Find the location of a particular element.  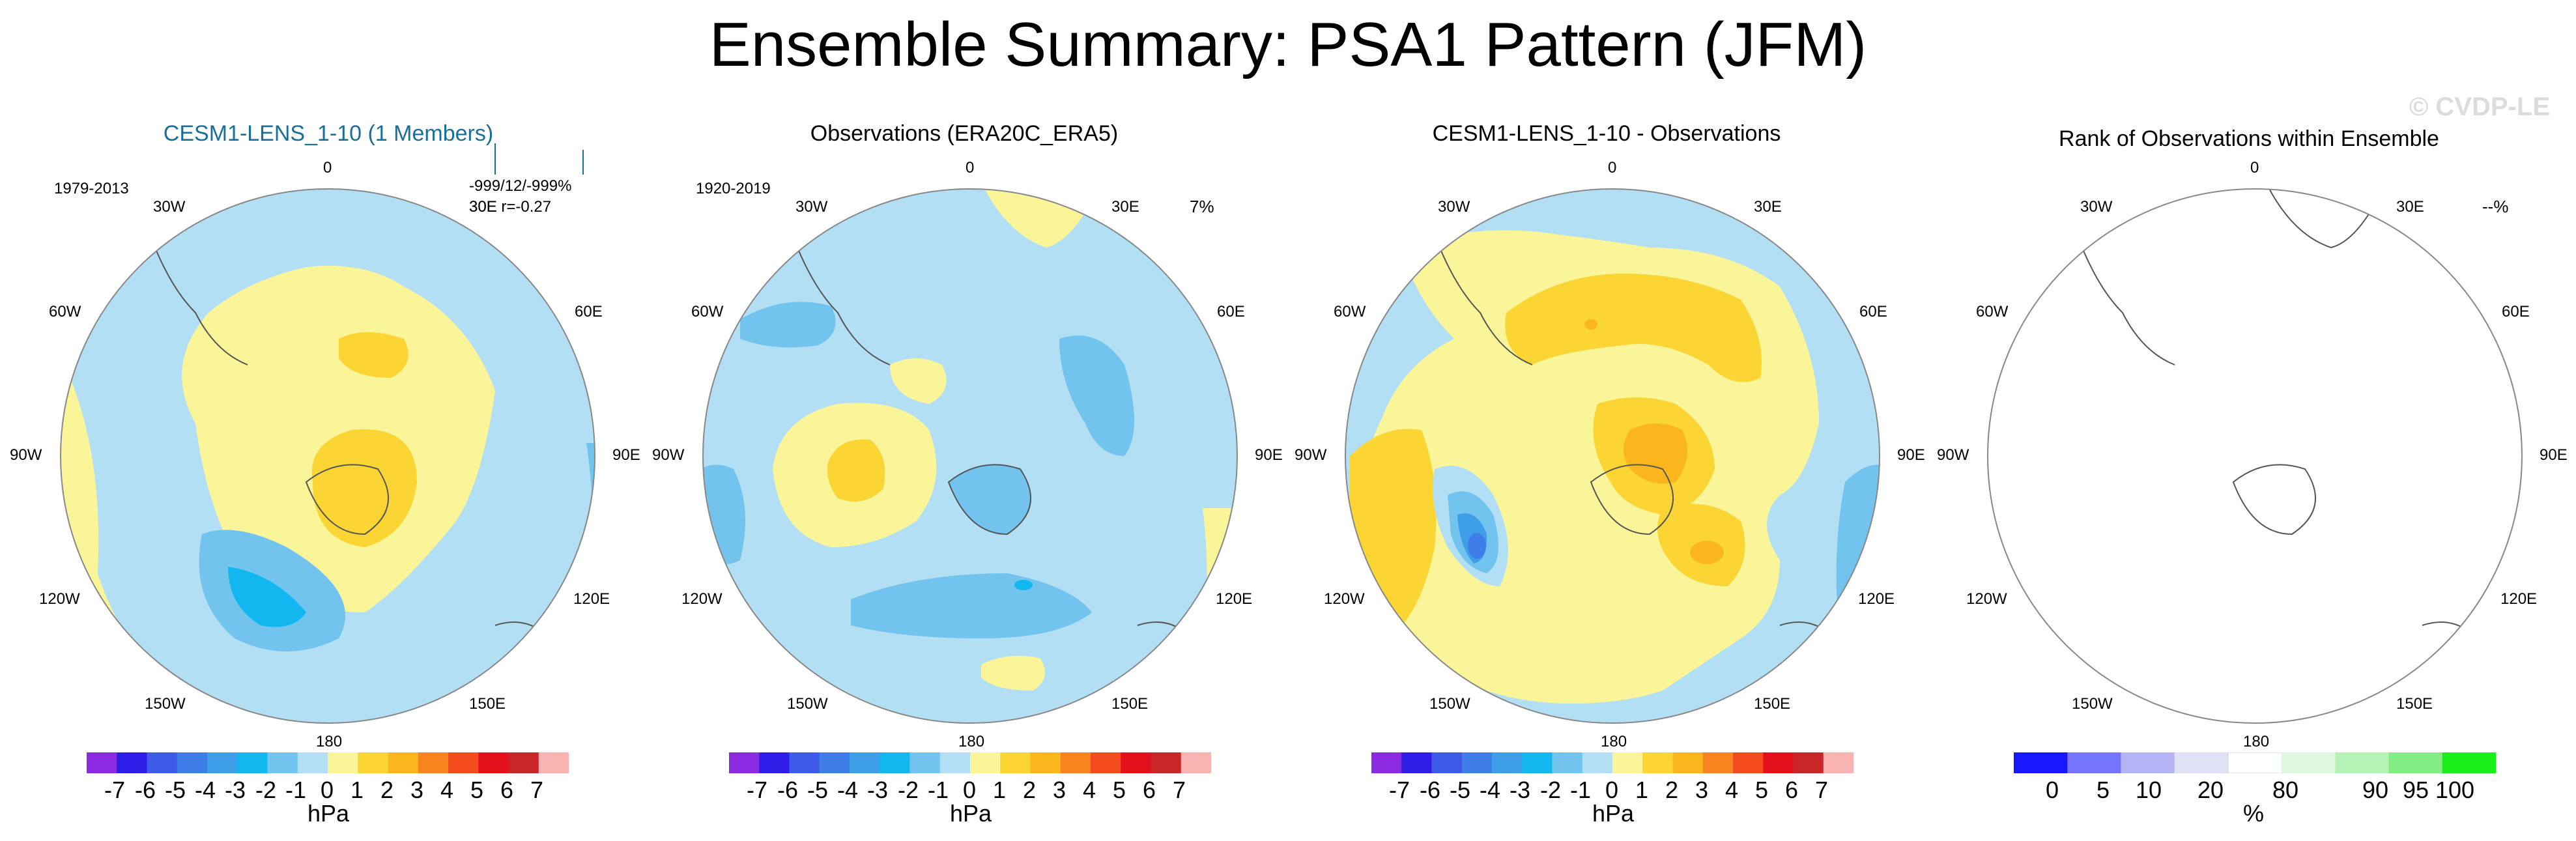

colorbar-tick: 80 is located at coordinates (2285, 790).